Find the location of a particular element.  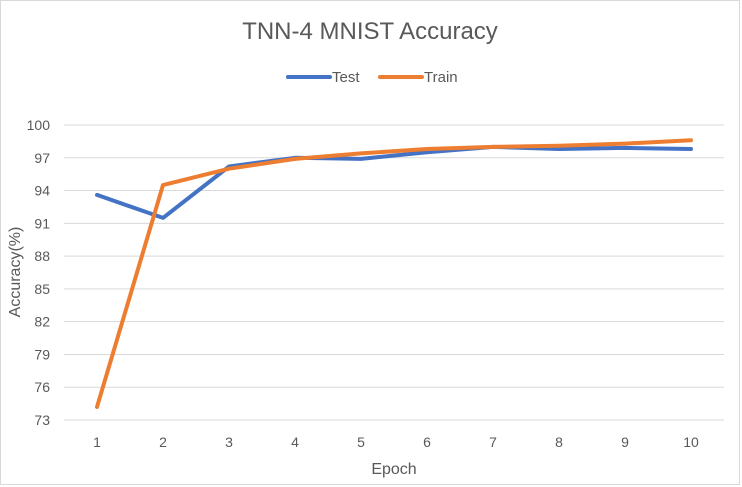

y-tick-label: 76 is located at coordinates (42, 387).